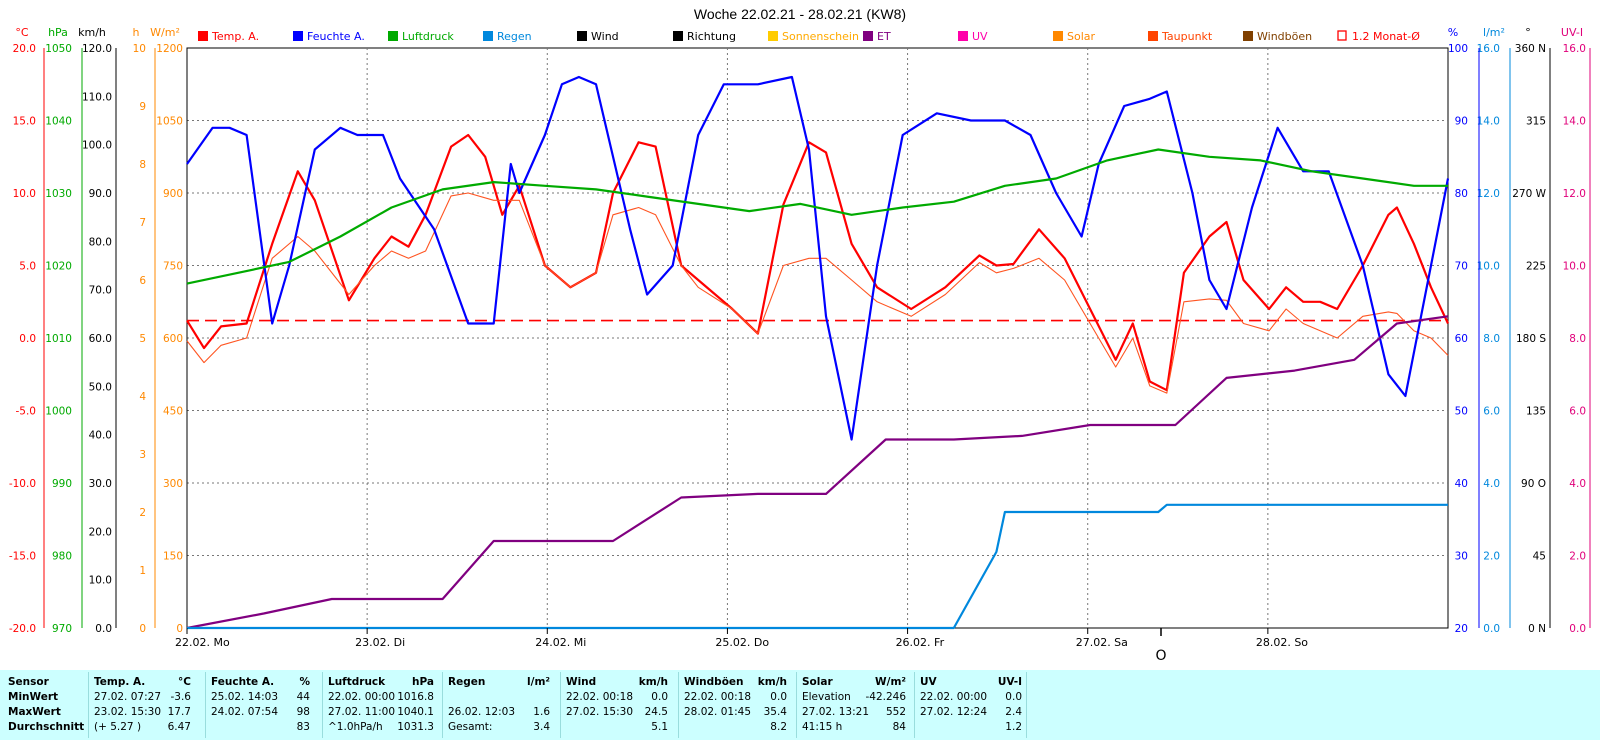  Describe the element at coordinates (100, 581) in the screenshot. I see `wind-axis-tick: 10.0` at that location.